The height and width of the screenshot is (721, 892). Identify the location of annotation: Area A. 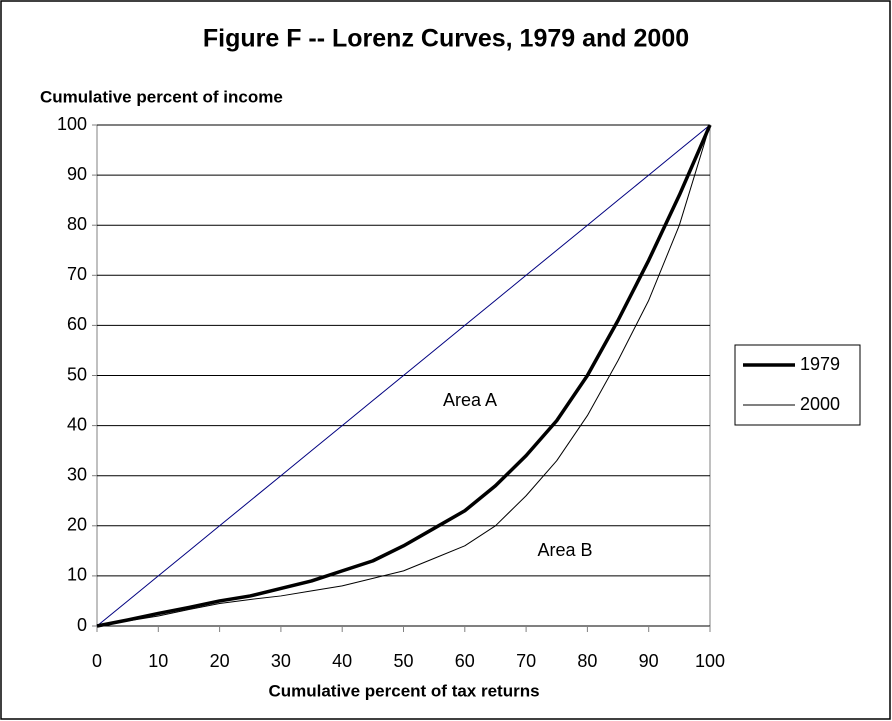
(470, 400).